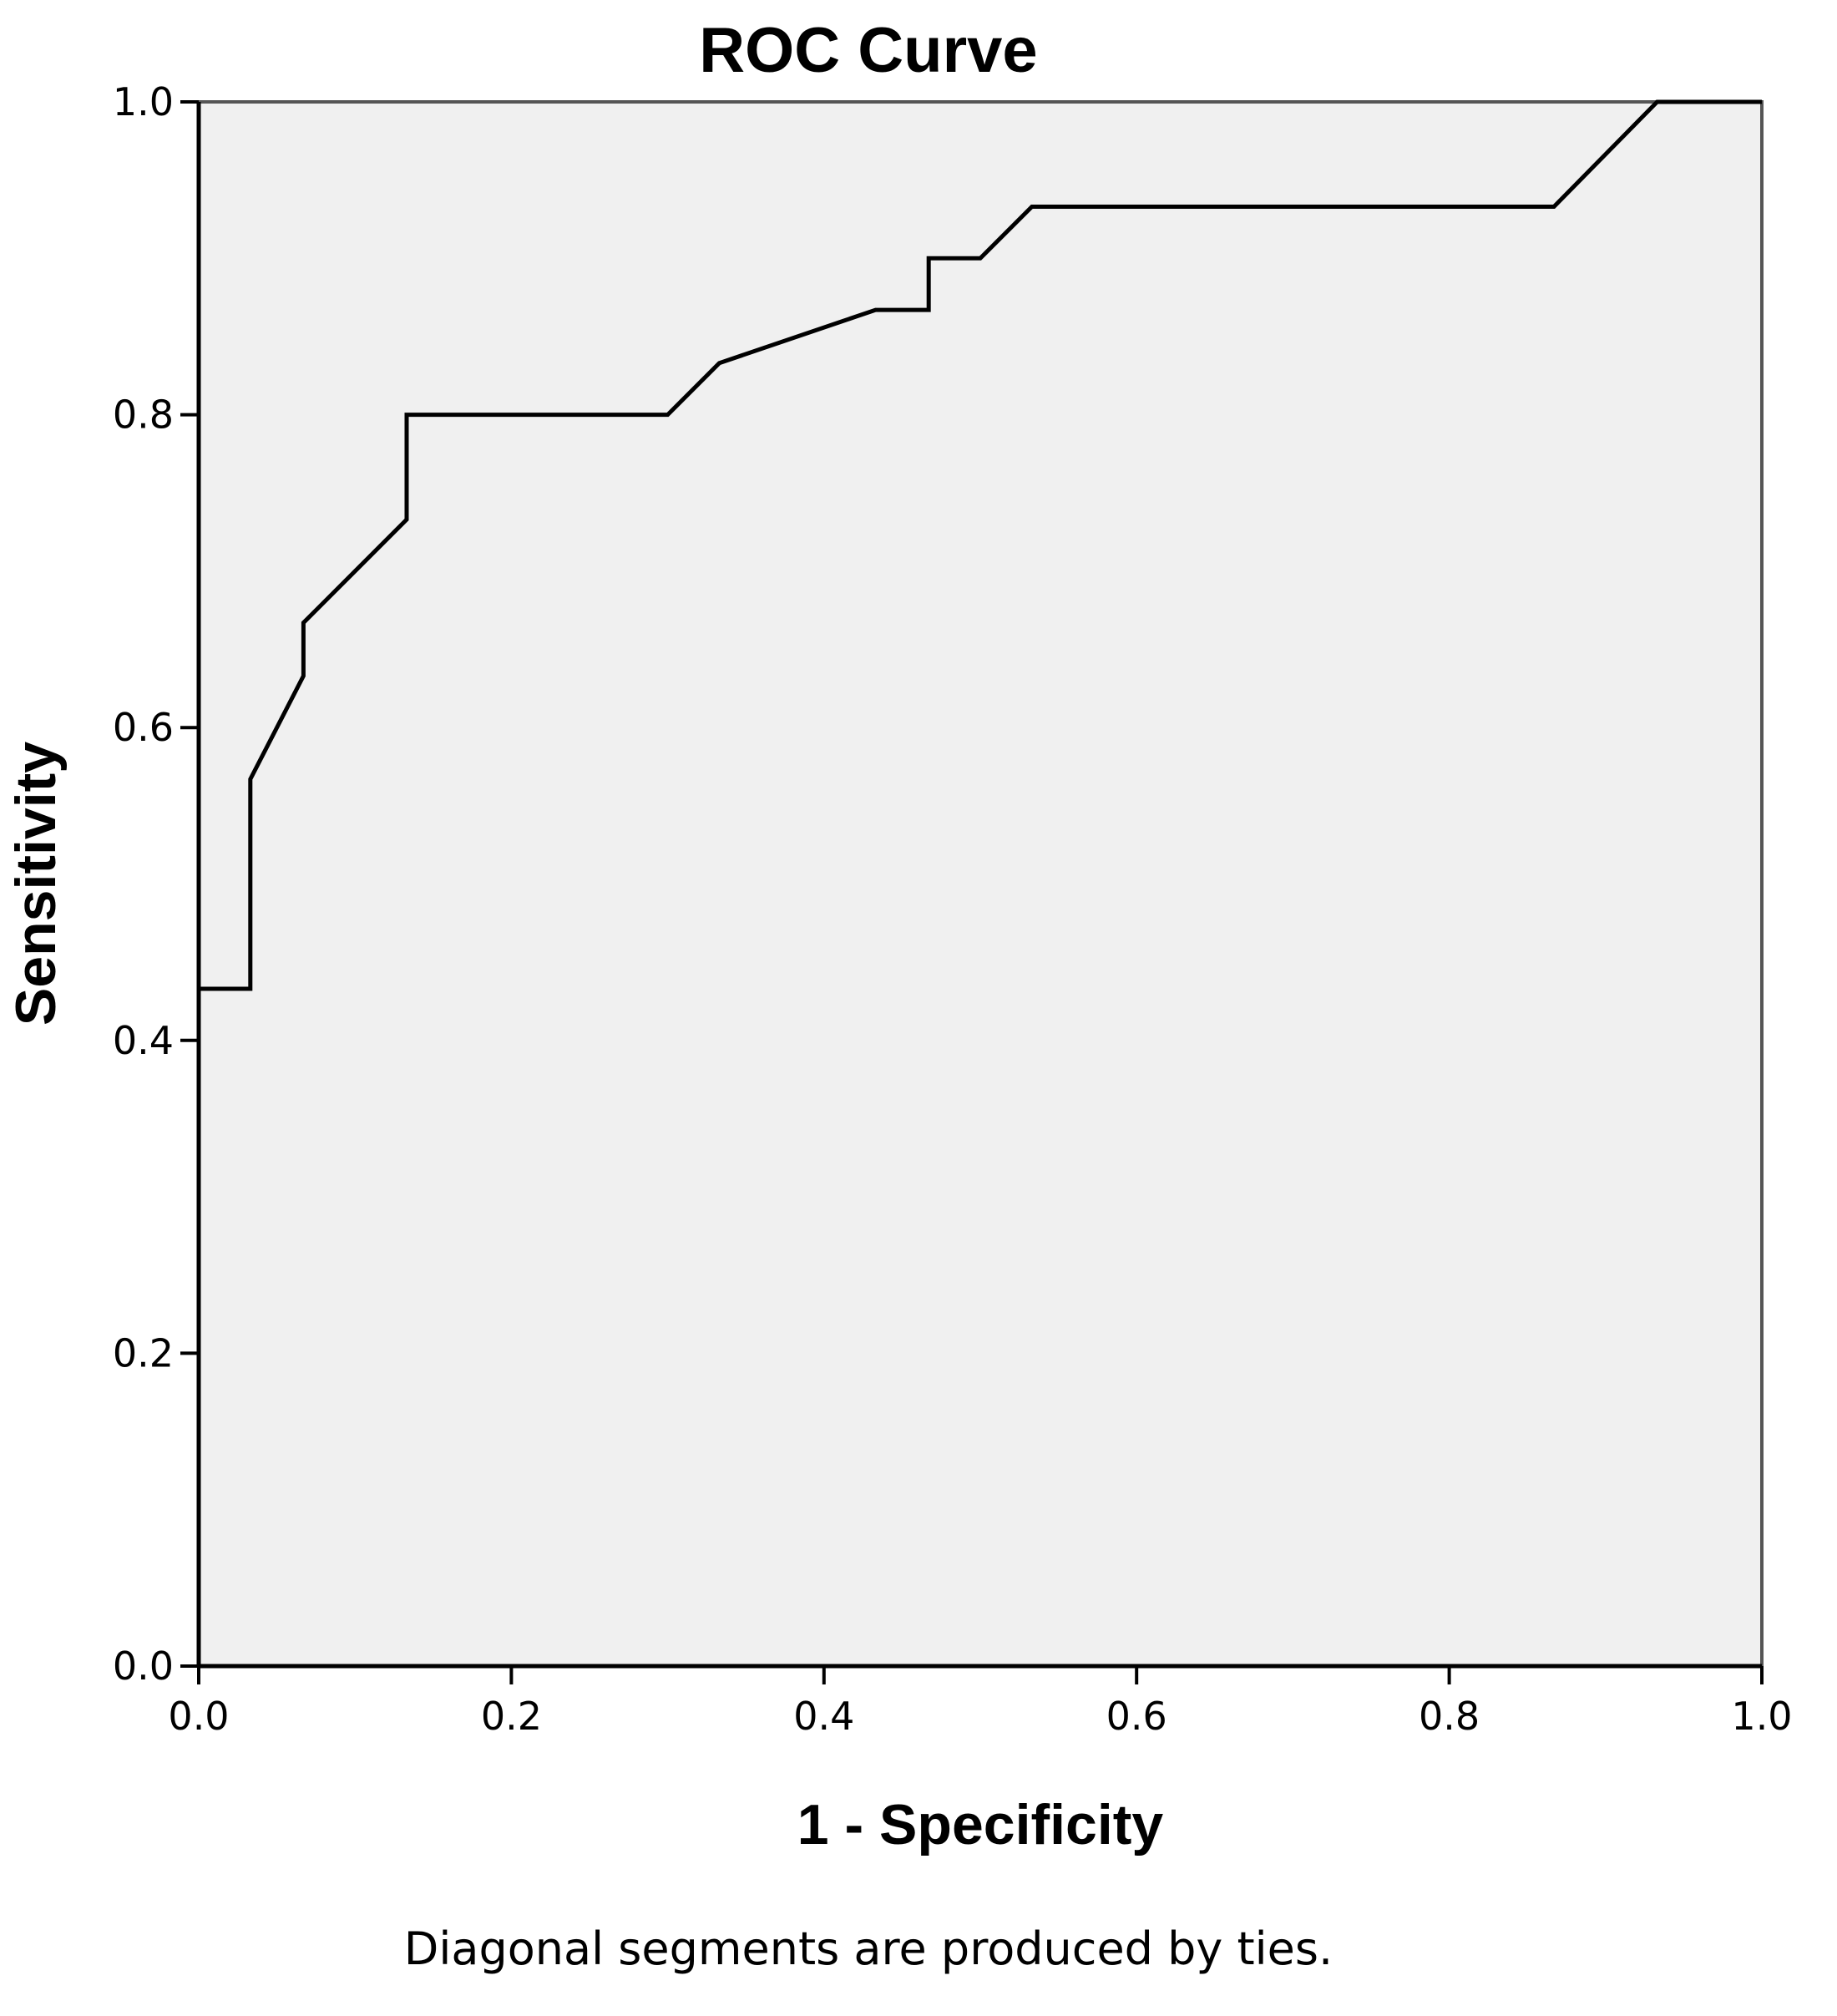  I want to click on y-tick-label: 0.8, so click(143, 415).